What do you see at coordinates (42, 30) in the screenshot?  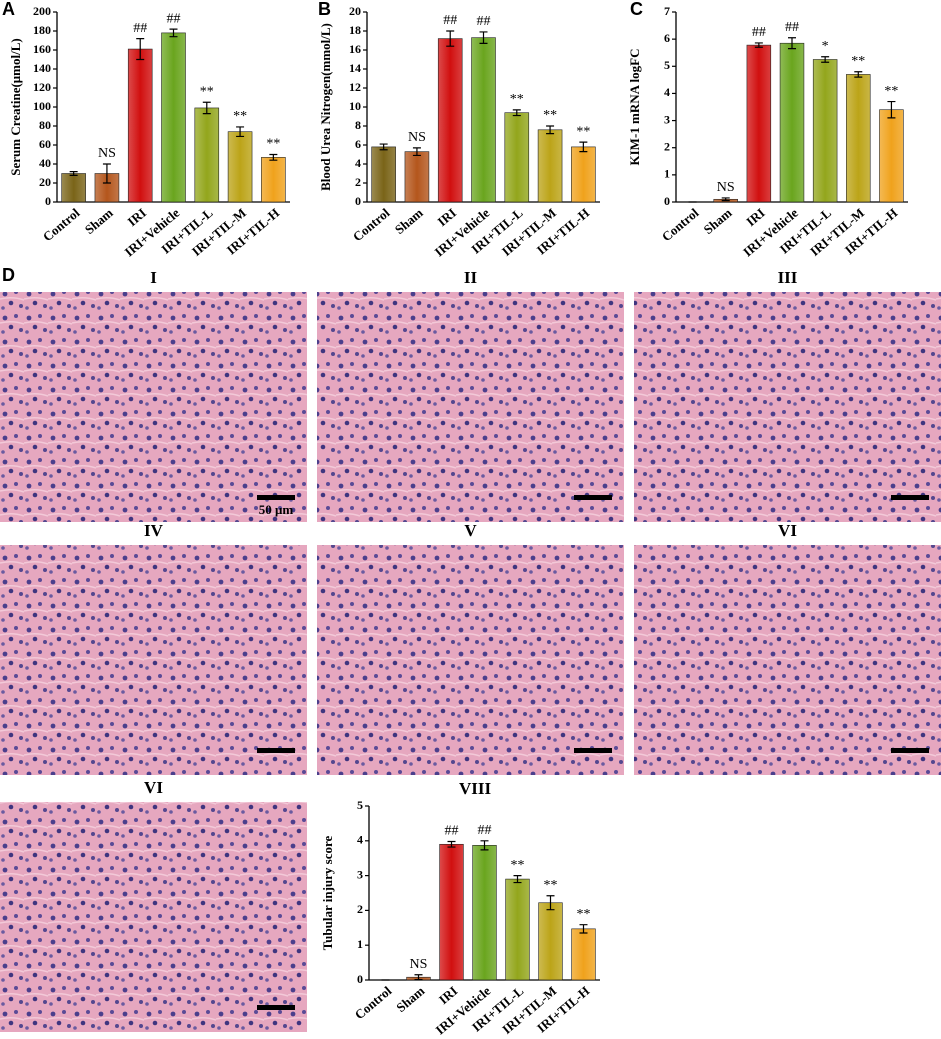 I see `y-tick-label: 180` at bounding box center [42, 30].